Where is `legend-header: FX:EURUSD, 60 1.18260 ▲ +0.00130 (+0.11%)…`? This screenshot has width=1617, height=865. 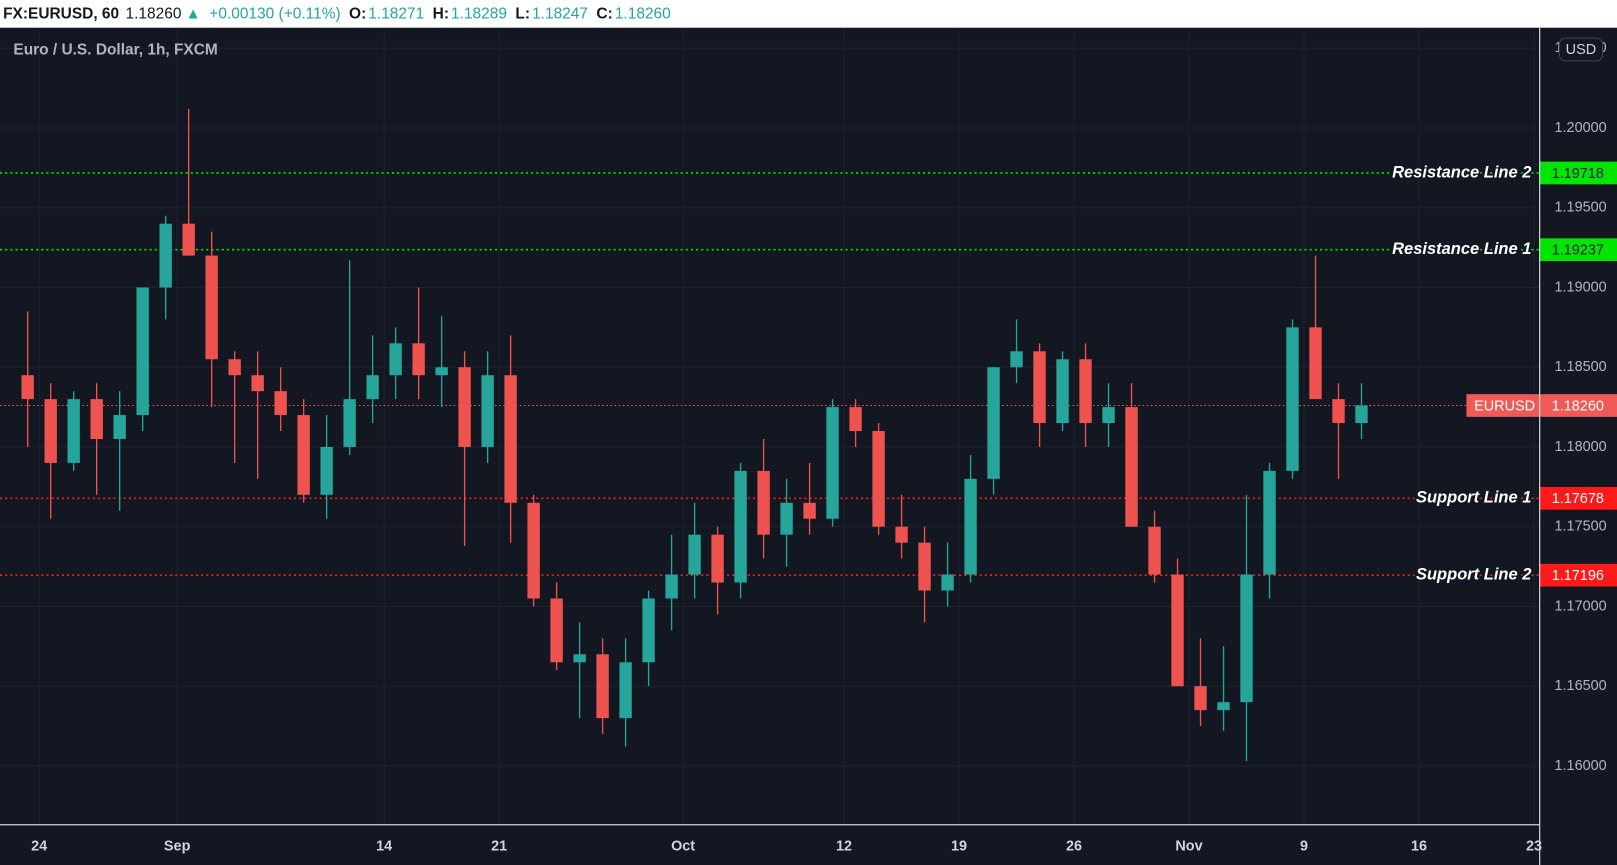 legend-header: FX:EURUSD, 60 1.18260 ▲ +0.00130 (+0.11%)… is located at coordinates (808, 14).